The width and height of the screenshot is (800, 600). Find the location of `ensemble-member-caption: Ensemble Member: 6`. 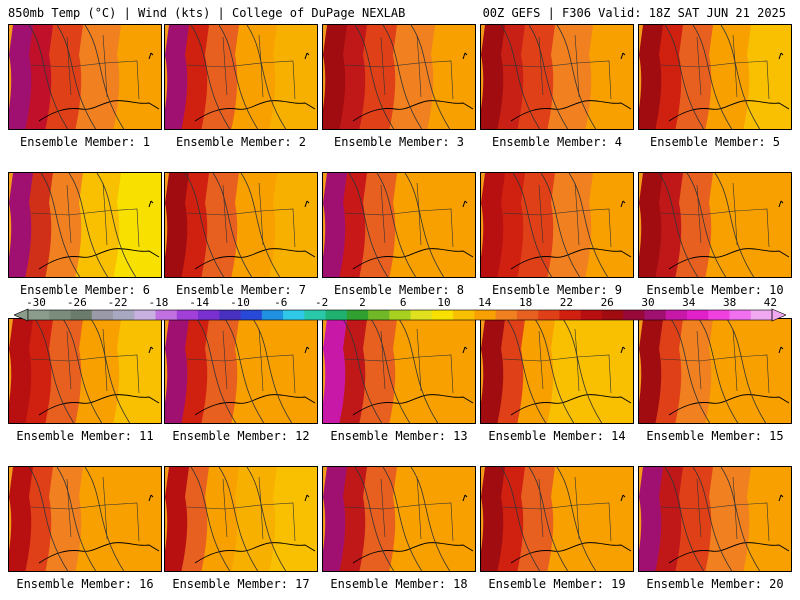

ensemble-member-caption: Ensemble Member: 6 is located at coordinates (85, 290).